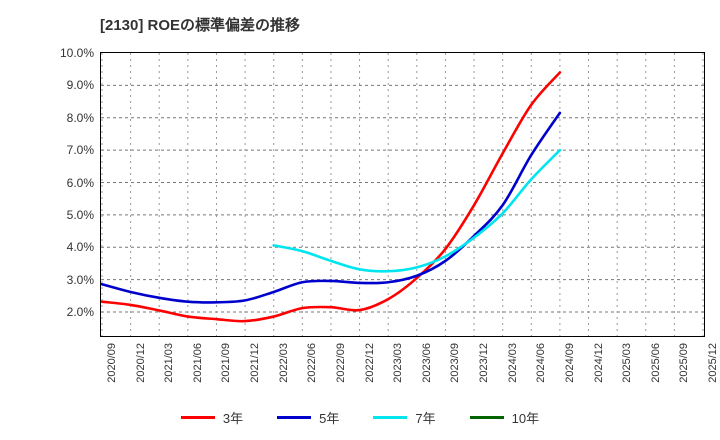  Describe the element at coordinates (80, 214) in the screenshot. I see `y-axis-tick-label: 5.0%` at that location.